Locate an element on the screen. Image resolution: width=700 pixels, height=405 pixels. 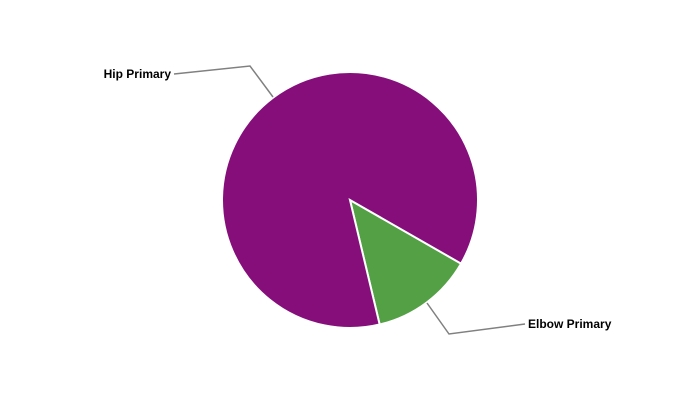
slice-label: Hip Primary is located at coordinates (138, 74).